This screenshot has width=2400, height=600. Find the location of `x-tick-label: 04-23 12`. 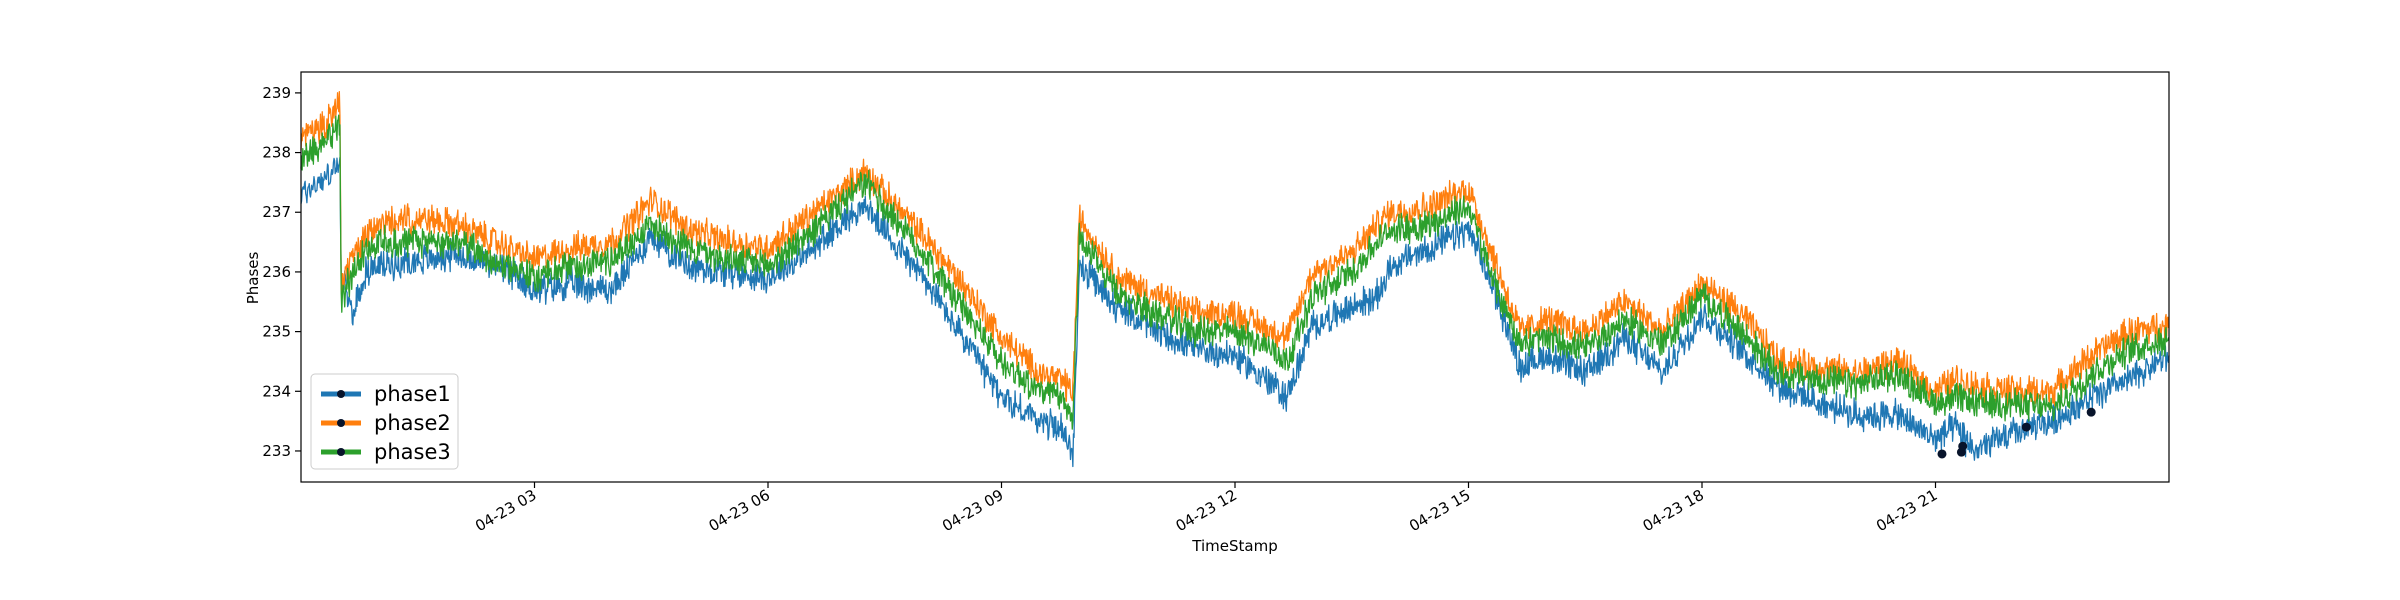

x-tick-label: 04-23 12 is located at coordinates (1206, 510).